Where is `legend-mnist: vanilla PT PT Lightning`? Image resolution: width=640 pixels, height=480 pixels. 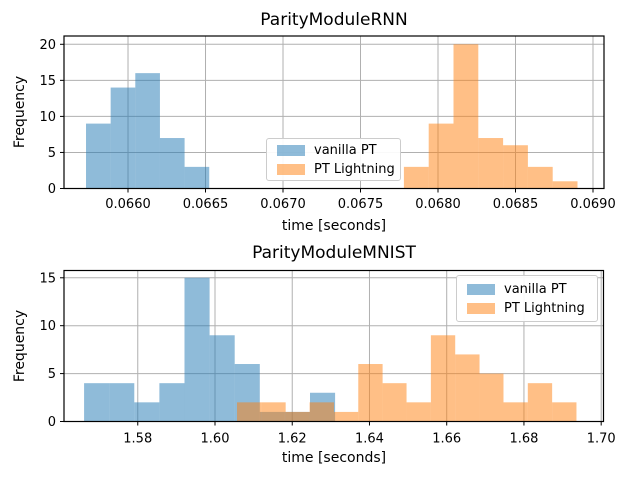
legend-mnist: vanilla PT PT Lightning is located at coordinates (527, 298).